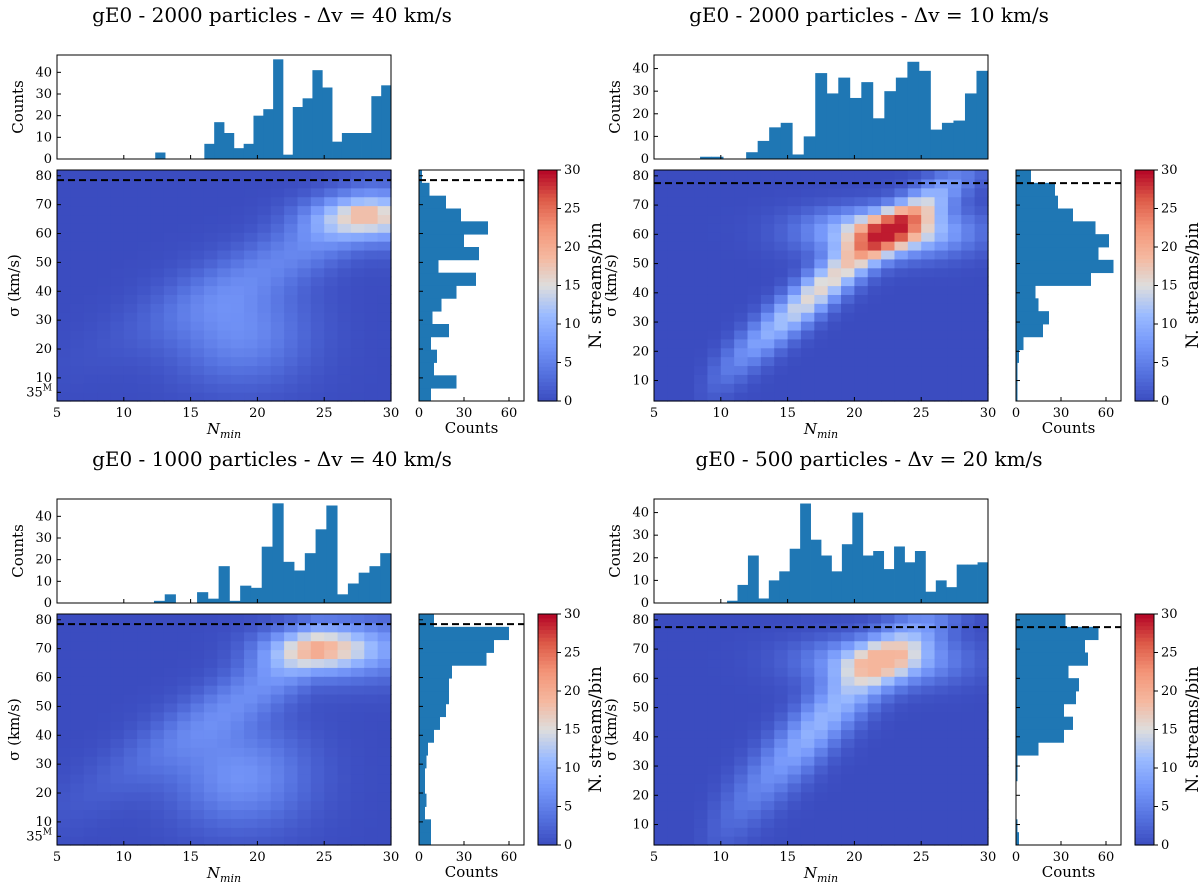  I want to click on colorbar-tick-label: 20, so click(572, 247).